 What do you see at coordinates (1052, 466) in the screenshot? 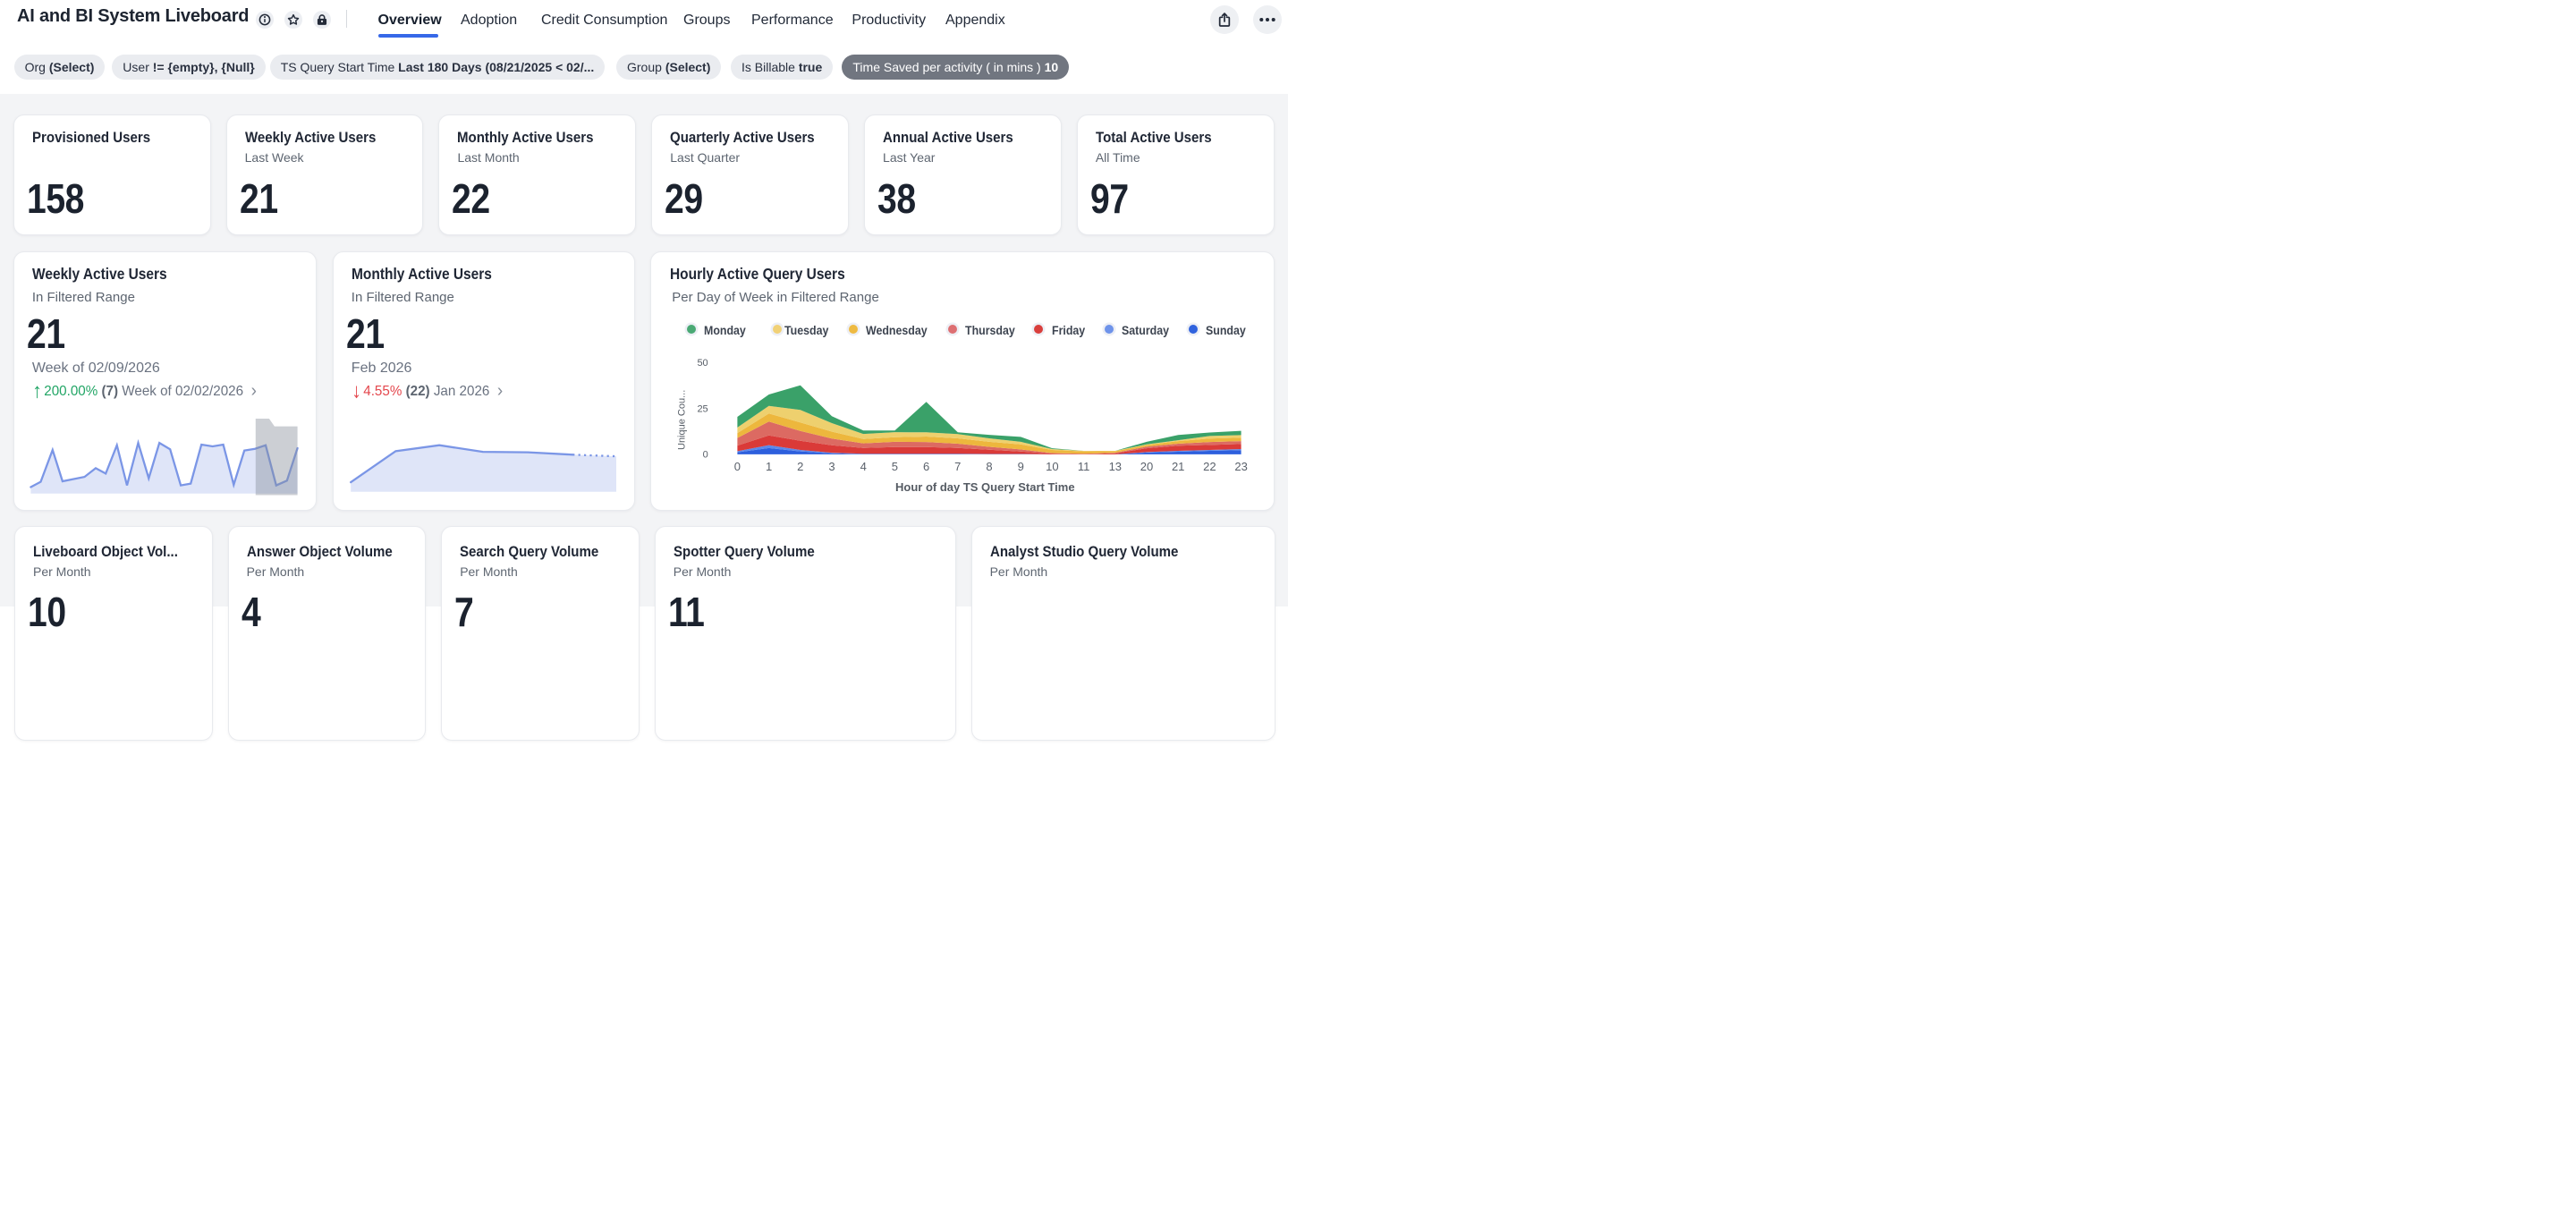
I see `svg-text: 10` at bounding box center [1052, 466].